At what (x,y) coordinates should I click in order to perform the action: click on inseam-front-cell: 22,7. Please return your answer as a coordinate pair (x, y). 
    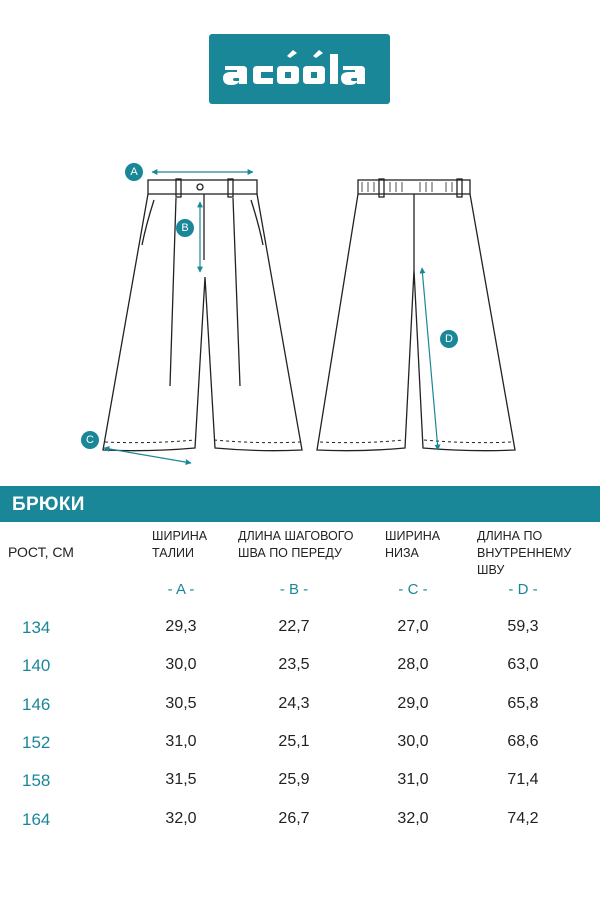
    Looking at the image, I should click on (294, 626).